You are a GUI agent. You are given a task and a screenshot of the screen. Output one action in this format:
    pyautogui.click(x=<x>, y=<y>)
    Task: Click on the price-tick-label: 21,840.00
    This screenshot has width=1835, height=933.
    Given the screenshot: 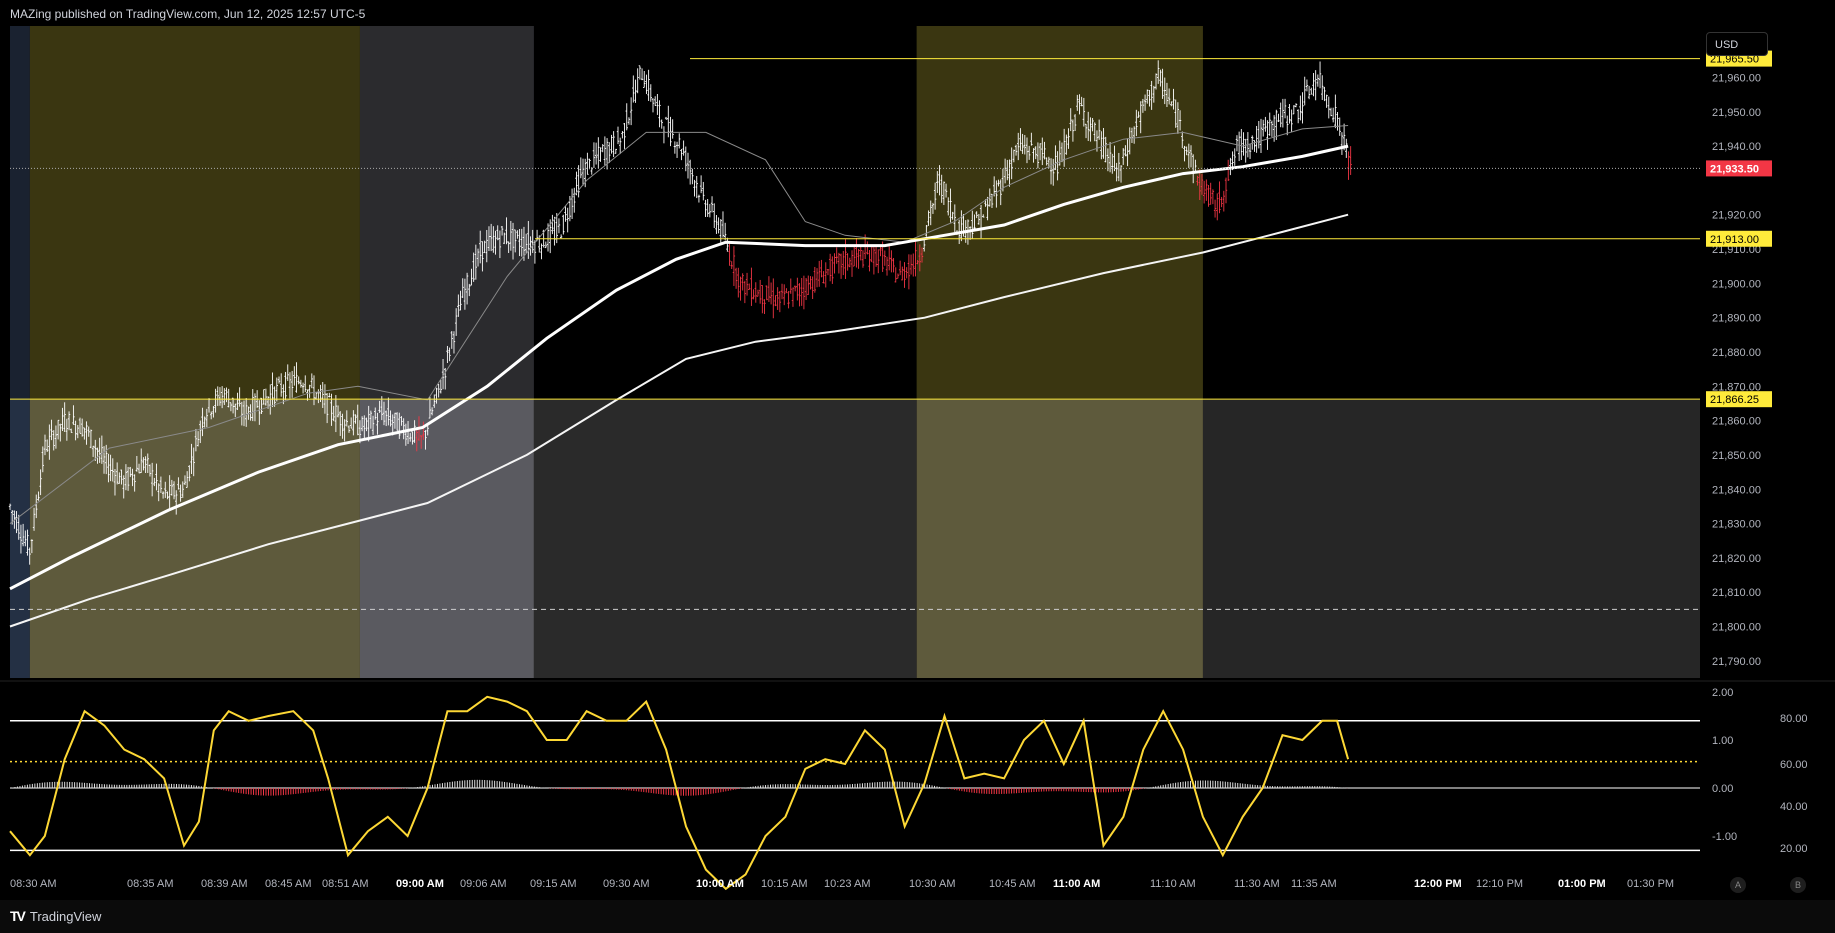 What is the action you would take?
    pyautogui.click(x=1736, y=490)
    